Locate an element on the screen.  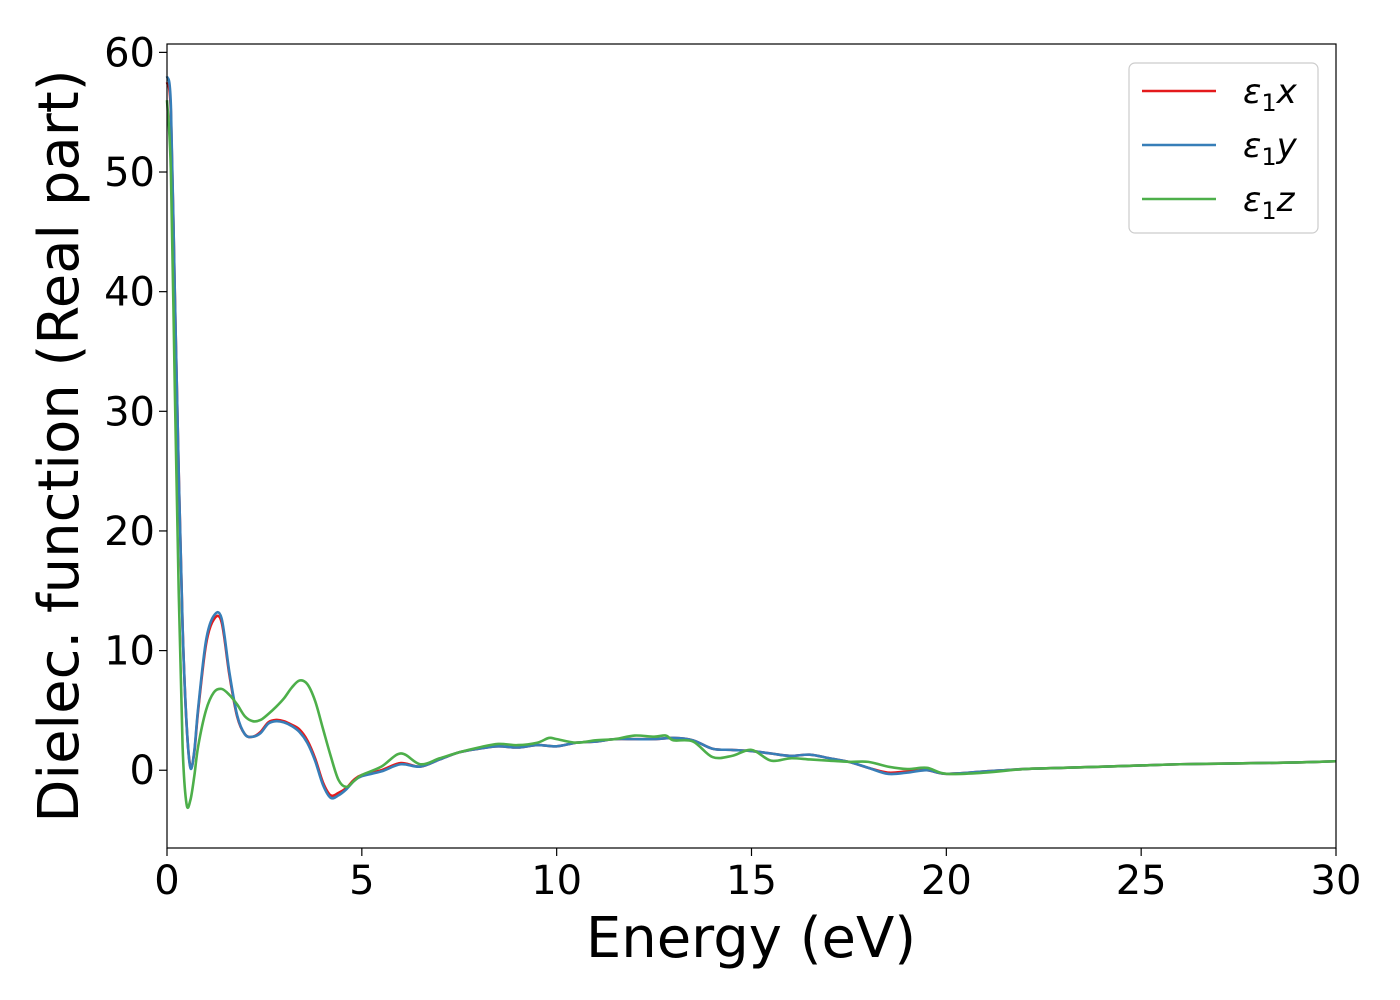
y-tick-label: 50 is located at coordinates (129, 173).